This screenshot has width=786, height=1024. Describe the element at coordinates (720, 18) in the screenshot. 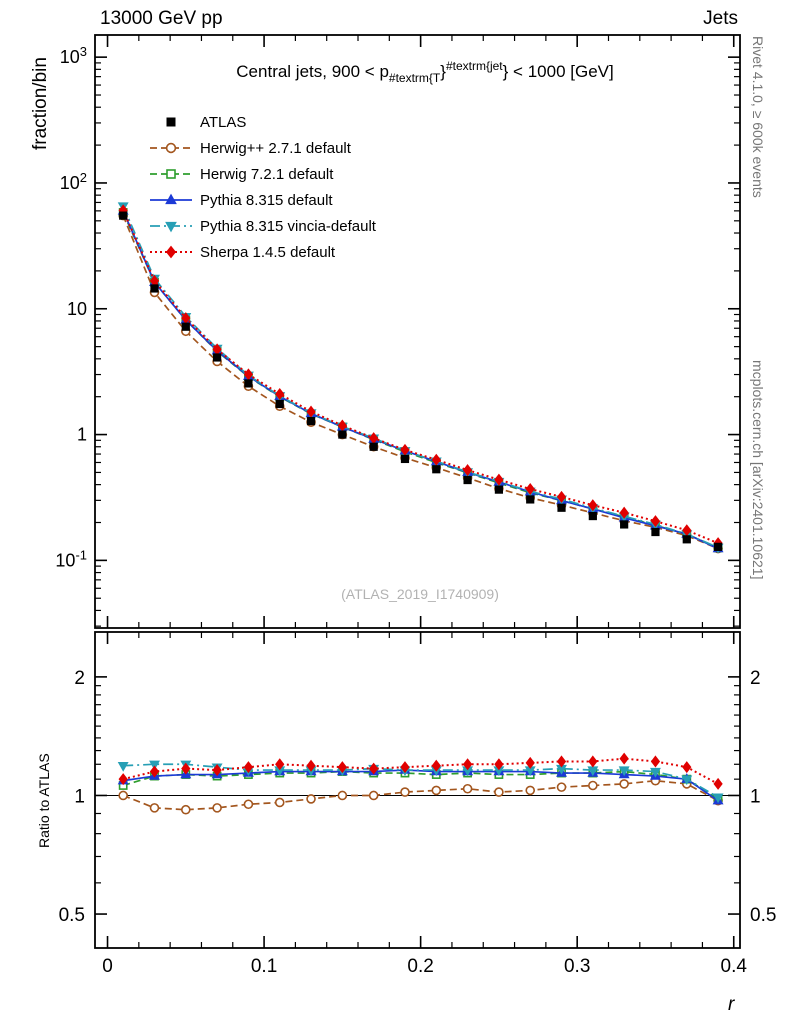

I see `analysis-topic-title: Jets` at that location.